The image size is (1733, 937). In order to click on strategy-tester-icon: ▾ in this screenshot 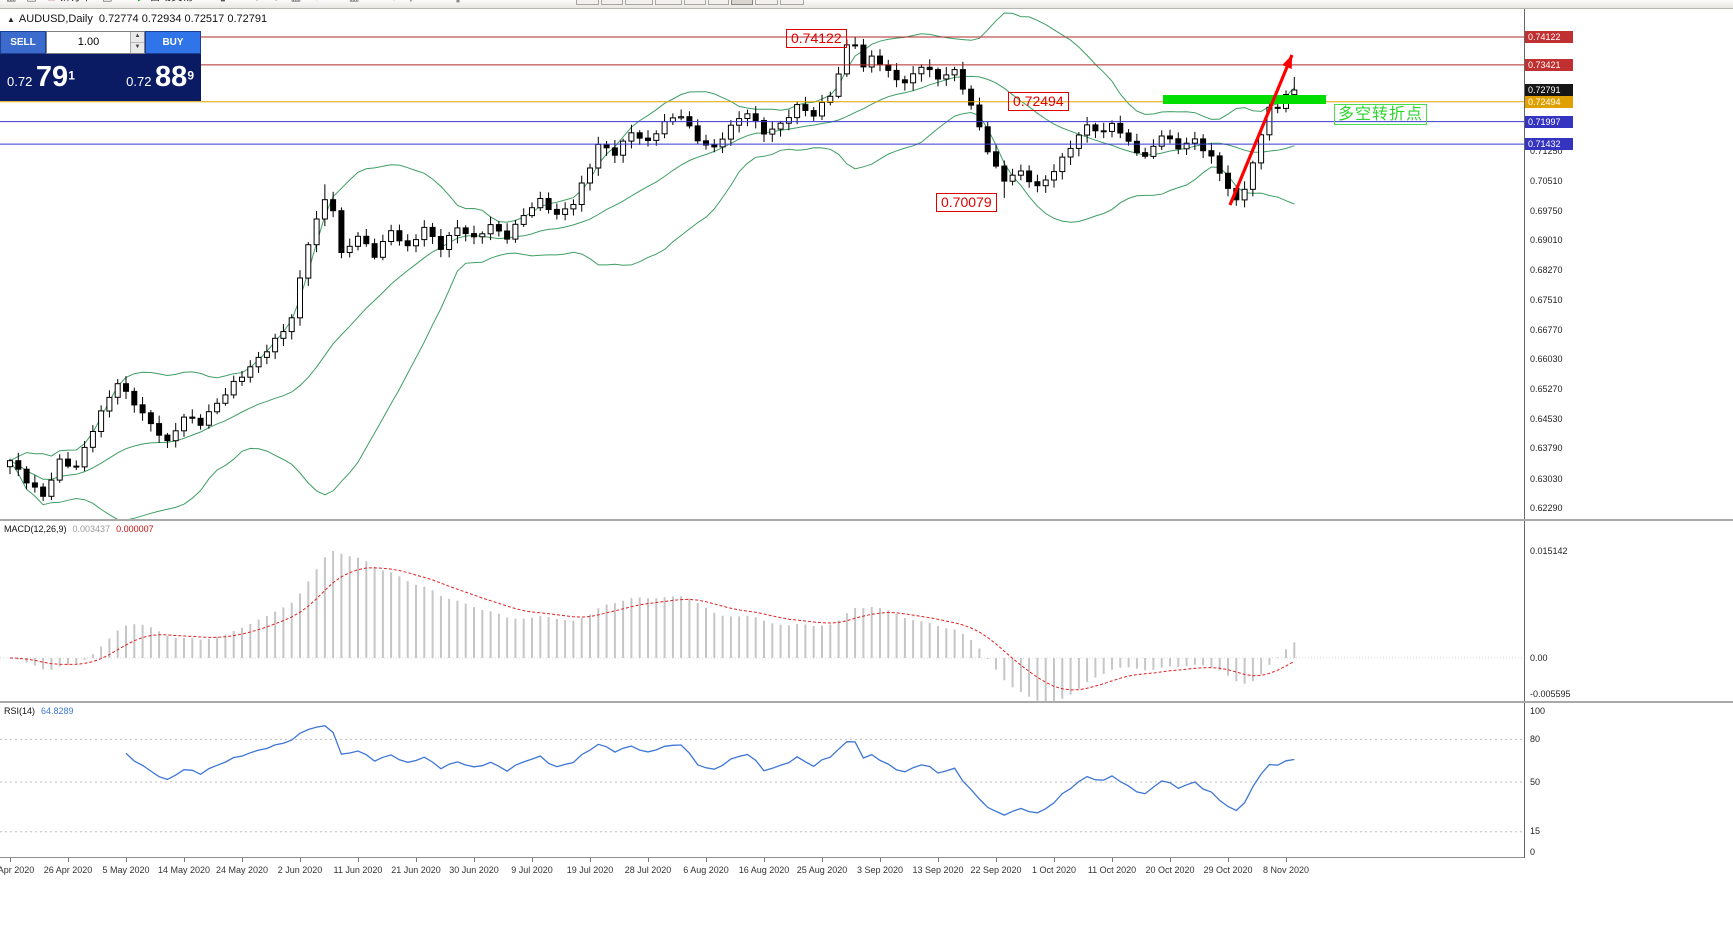, I will do `click(125, 1)`.